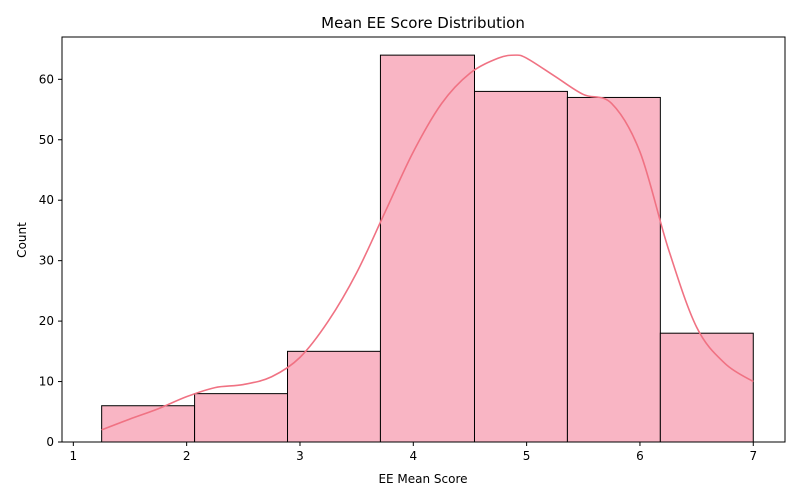 This screenshot has height=504, width=800. Describe the element at coordinates (640, 456) in the screenshot. I see `x-tick-label: 6` at that location.